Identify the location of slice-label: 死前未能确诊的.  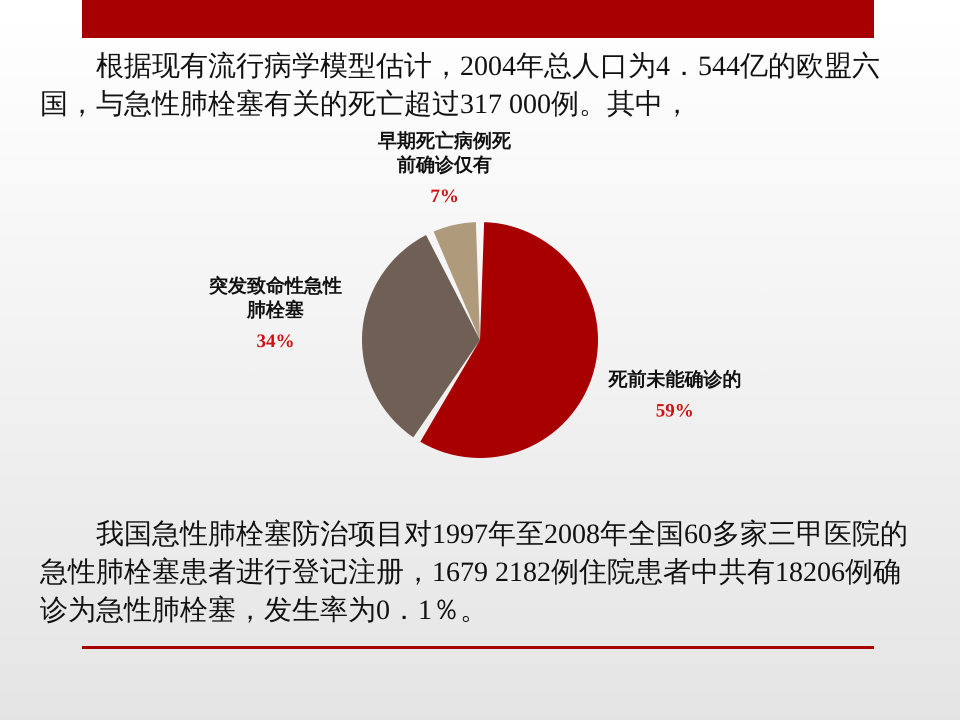
(674, 379).